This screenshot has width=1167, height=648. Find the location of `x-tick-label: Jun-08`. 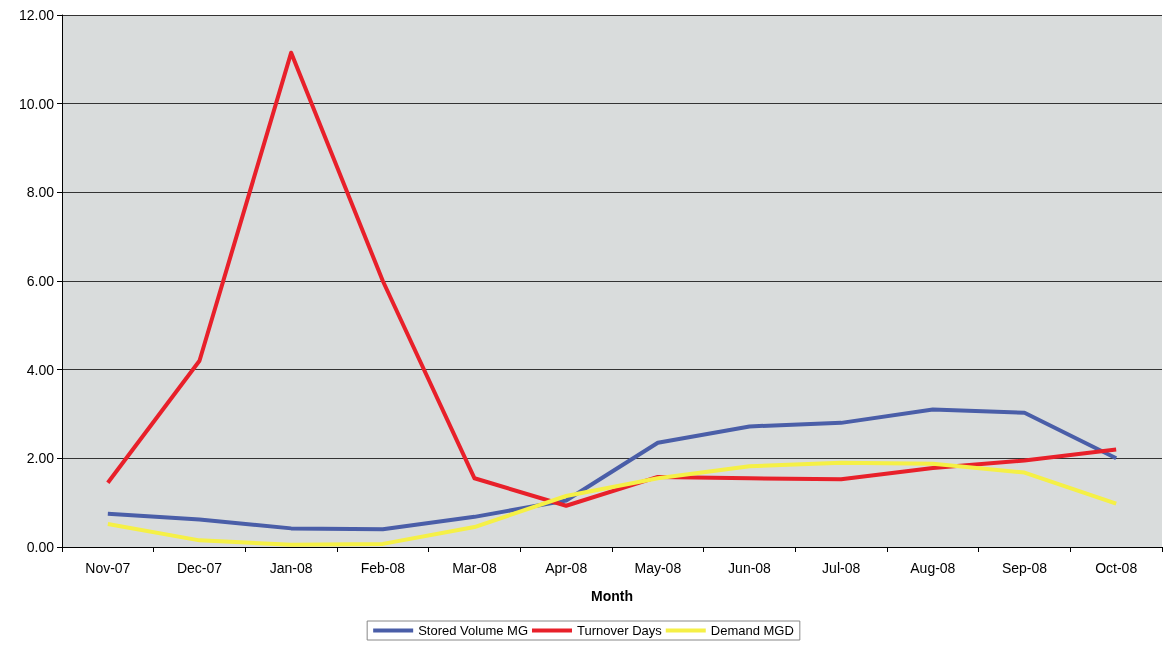

x-tick-label: Jun-08 is located at coordinates (750, 568).